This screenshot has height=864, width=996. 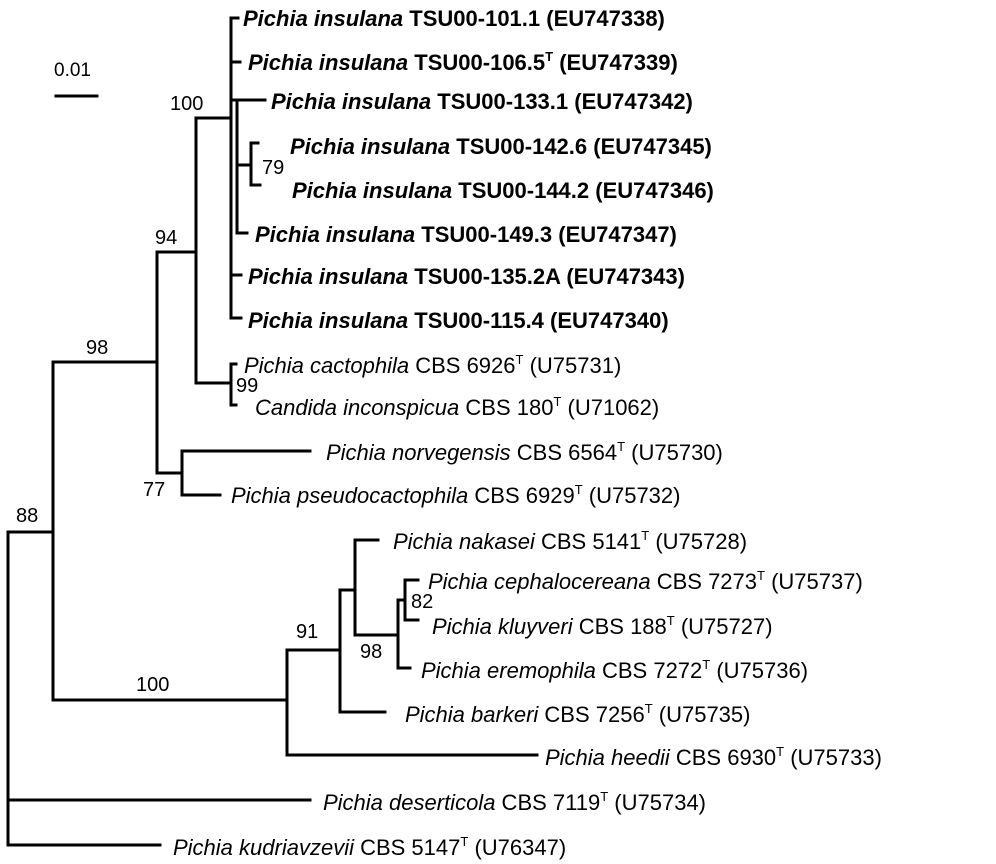 I want to click on strain-id: TSU00-135.2A, so click(x=484, y=276).